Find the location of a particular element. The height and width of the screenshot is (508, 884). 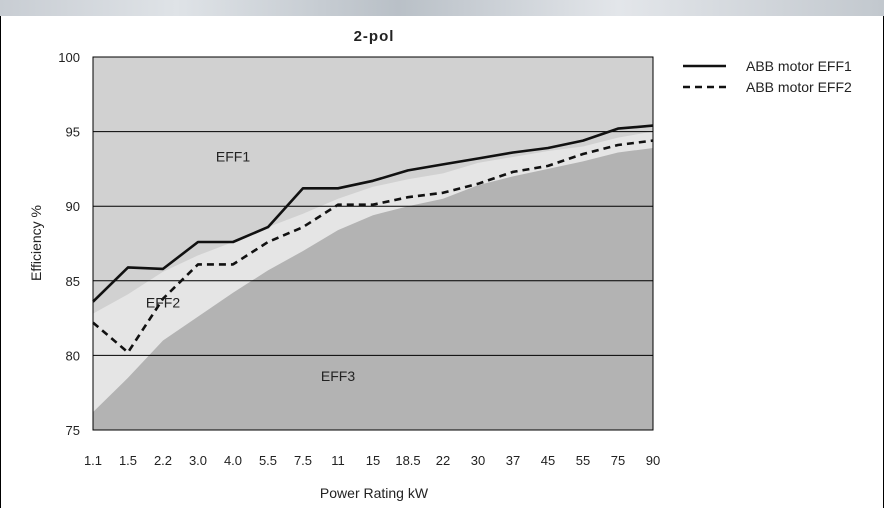

x-tick-label: 3.0 is located at coordinates (198, 460).